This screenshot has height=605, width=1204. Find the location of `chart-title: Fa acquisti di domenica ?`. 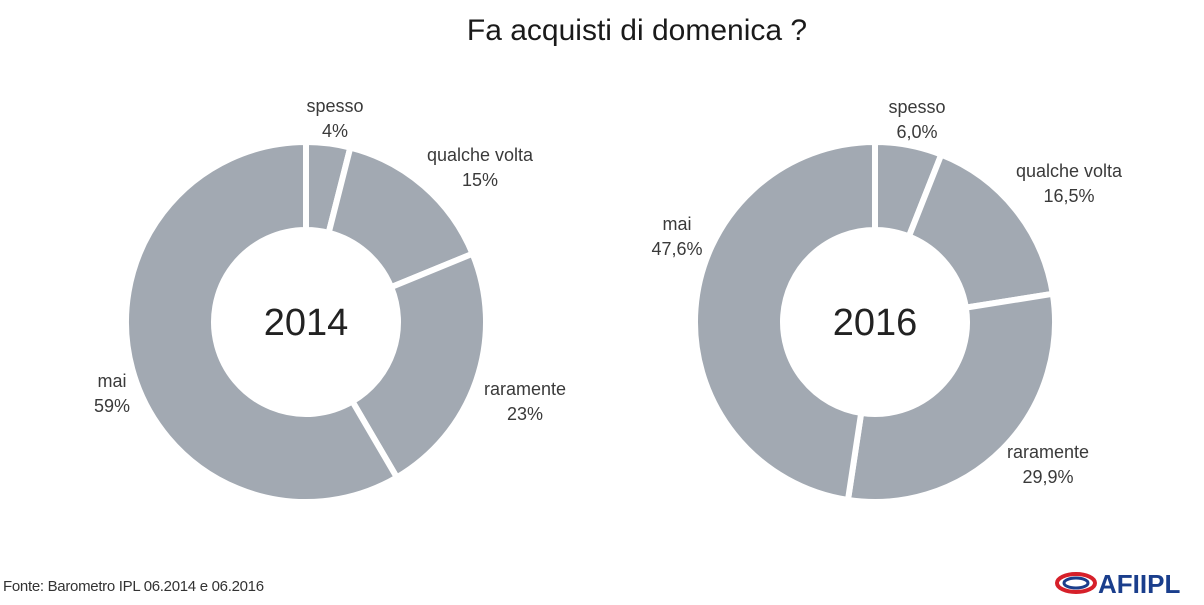

chart-title: Fa acquisti di domenica ? is located at coordinates (637, 30).